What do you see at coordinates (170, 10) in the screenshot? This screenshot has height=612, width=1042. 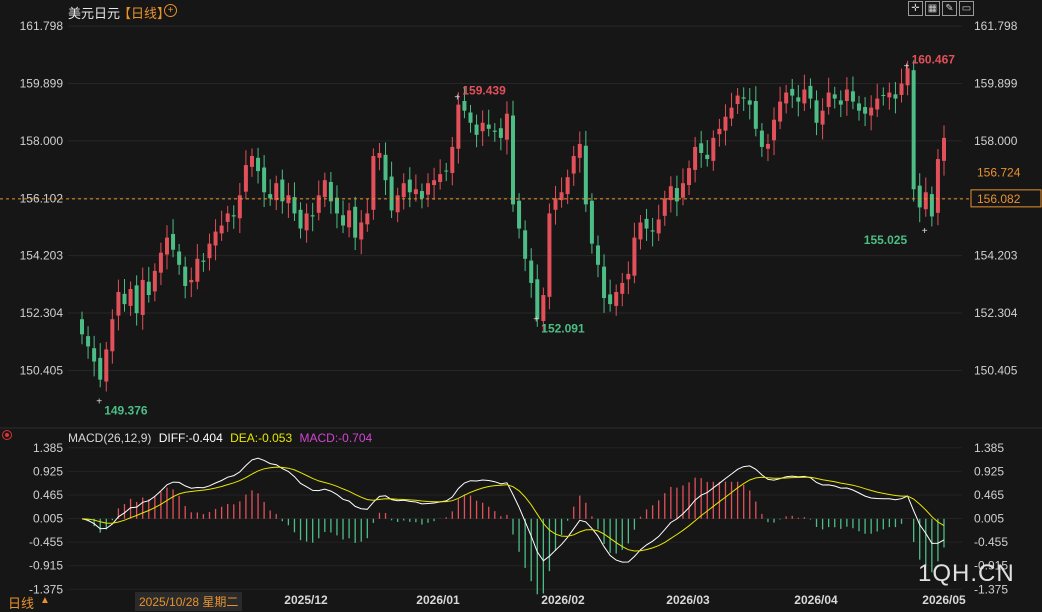 I see `add-indicator-icon: +` at bounding box center [170, 10].